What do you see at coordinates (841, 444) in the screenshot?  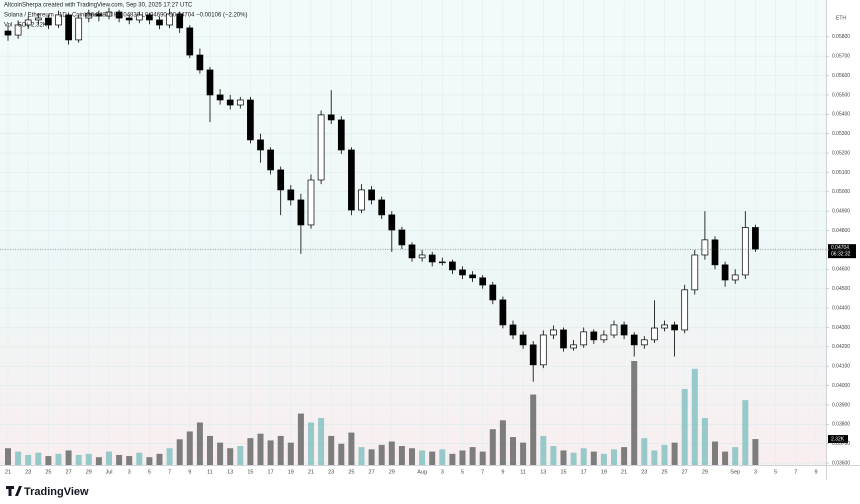 I see `y-tick-label: 0.03700` at bounding box center [841, 444].